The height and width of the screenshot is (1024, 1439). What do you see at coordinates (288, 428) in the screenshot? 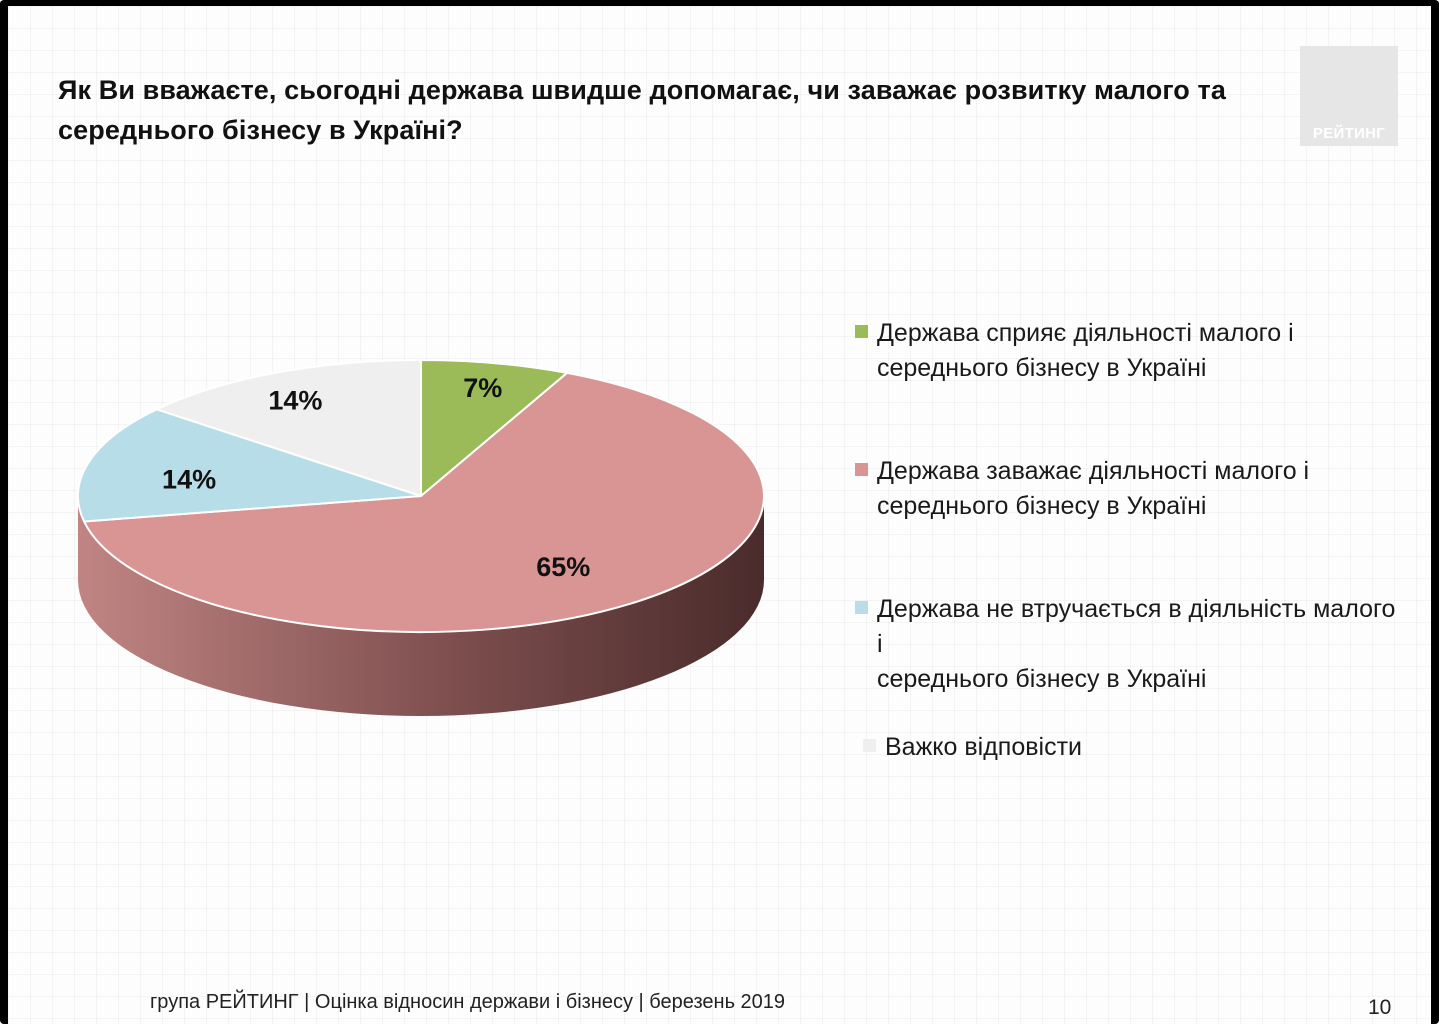
I see `pie-slice-hard-to-say` at bounding box center [288, 428].